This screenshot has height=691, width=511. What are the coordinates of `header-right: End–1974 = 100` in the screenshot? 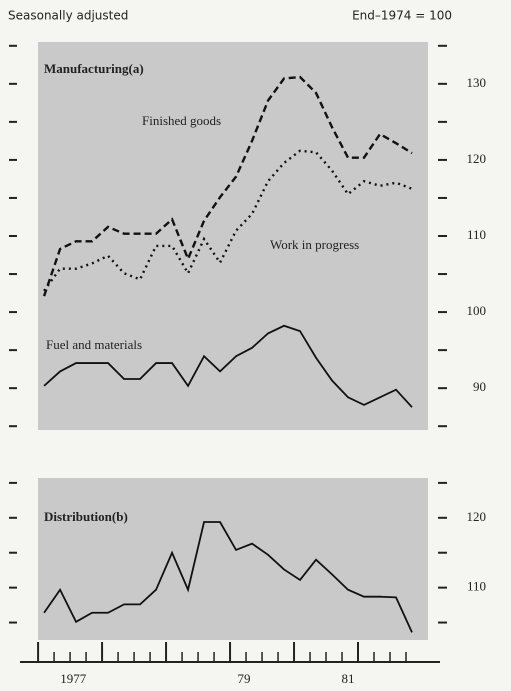 It's located at (402, 16).